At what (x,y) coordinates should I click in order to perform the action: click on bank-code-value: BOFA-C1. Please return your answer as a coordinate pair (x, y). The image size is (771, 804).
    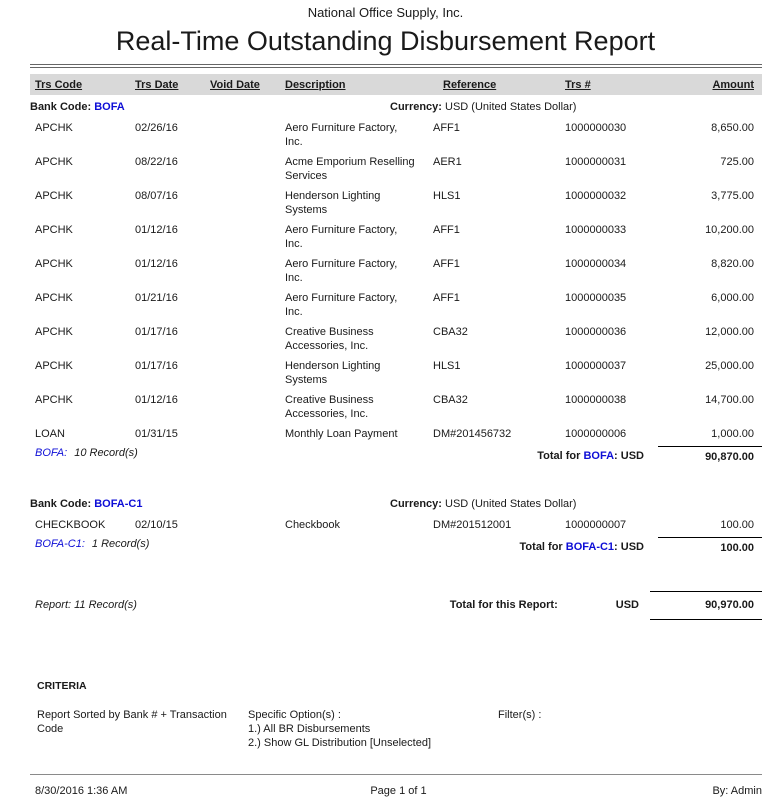
    Looking at the image, I should click on (118, 504).